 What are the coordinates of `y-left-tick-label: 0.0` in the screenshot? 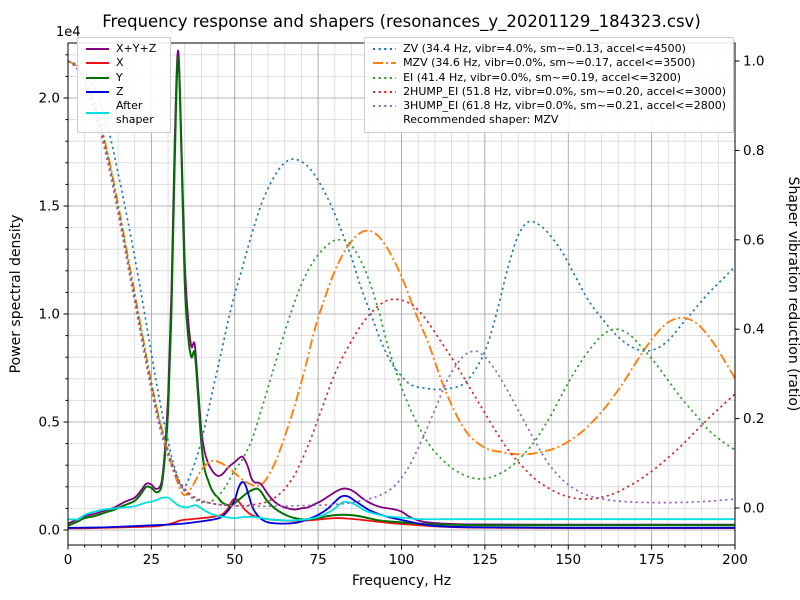 It's located at (49, 531).